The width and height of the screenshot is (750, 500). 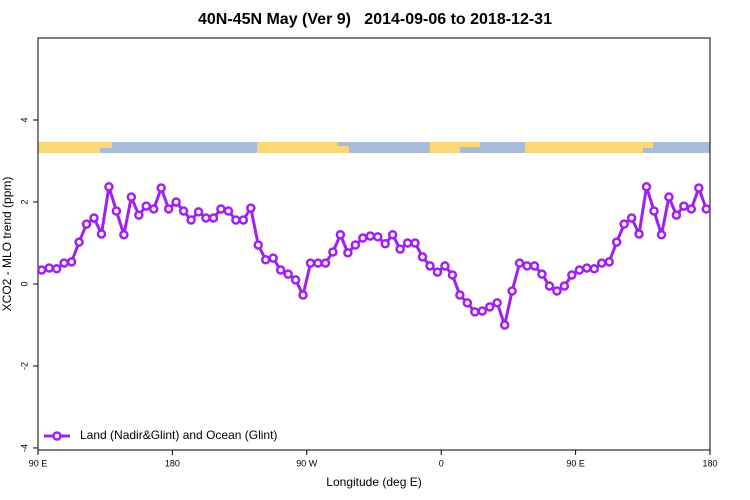 What do you see at coordinates (24, 283) in the screenshot?
I see `y-tick-label: 0` at bounding box center [24, 283].